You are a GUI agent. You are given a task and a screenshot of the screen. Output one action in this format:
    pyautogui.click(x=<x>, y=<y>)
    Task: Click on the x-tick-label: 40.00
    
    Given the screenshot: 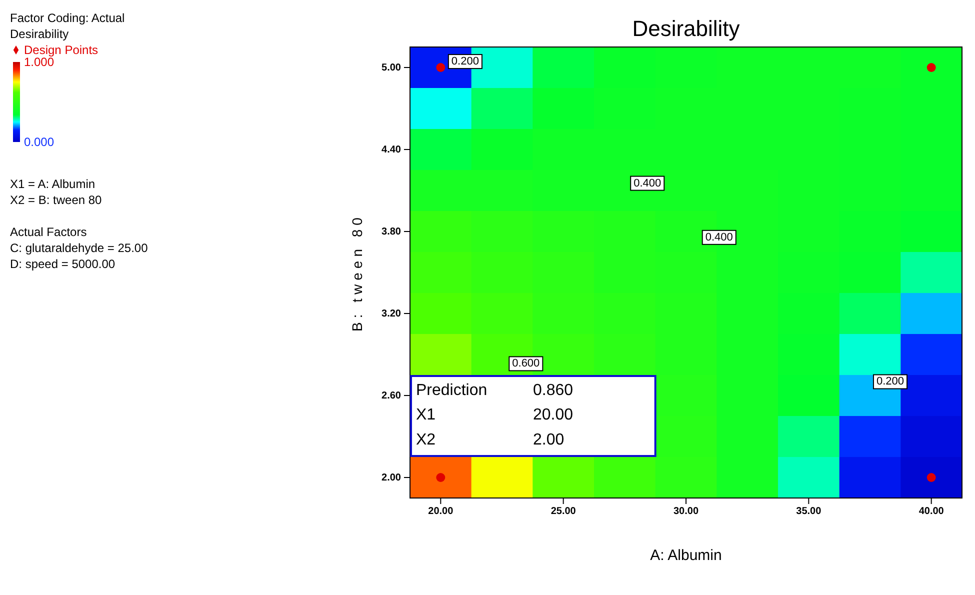 What is the action you would take?
    pyautogui.click(x=931, y=512)
    